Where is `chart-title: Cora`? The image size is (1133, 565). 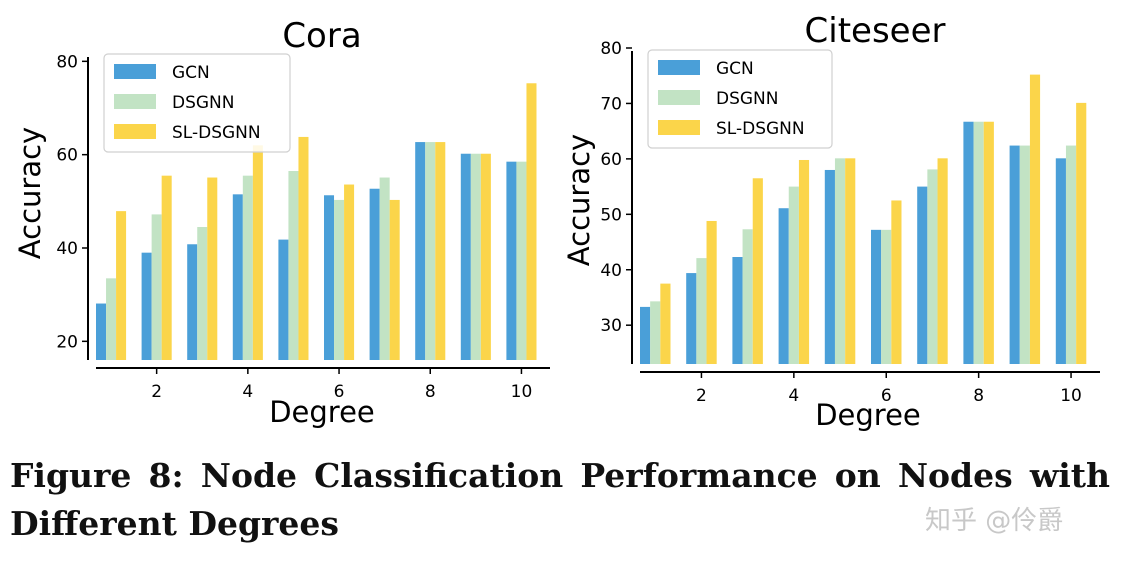
chart-title: Cora is located at coordinates (321, 36).